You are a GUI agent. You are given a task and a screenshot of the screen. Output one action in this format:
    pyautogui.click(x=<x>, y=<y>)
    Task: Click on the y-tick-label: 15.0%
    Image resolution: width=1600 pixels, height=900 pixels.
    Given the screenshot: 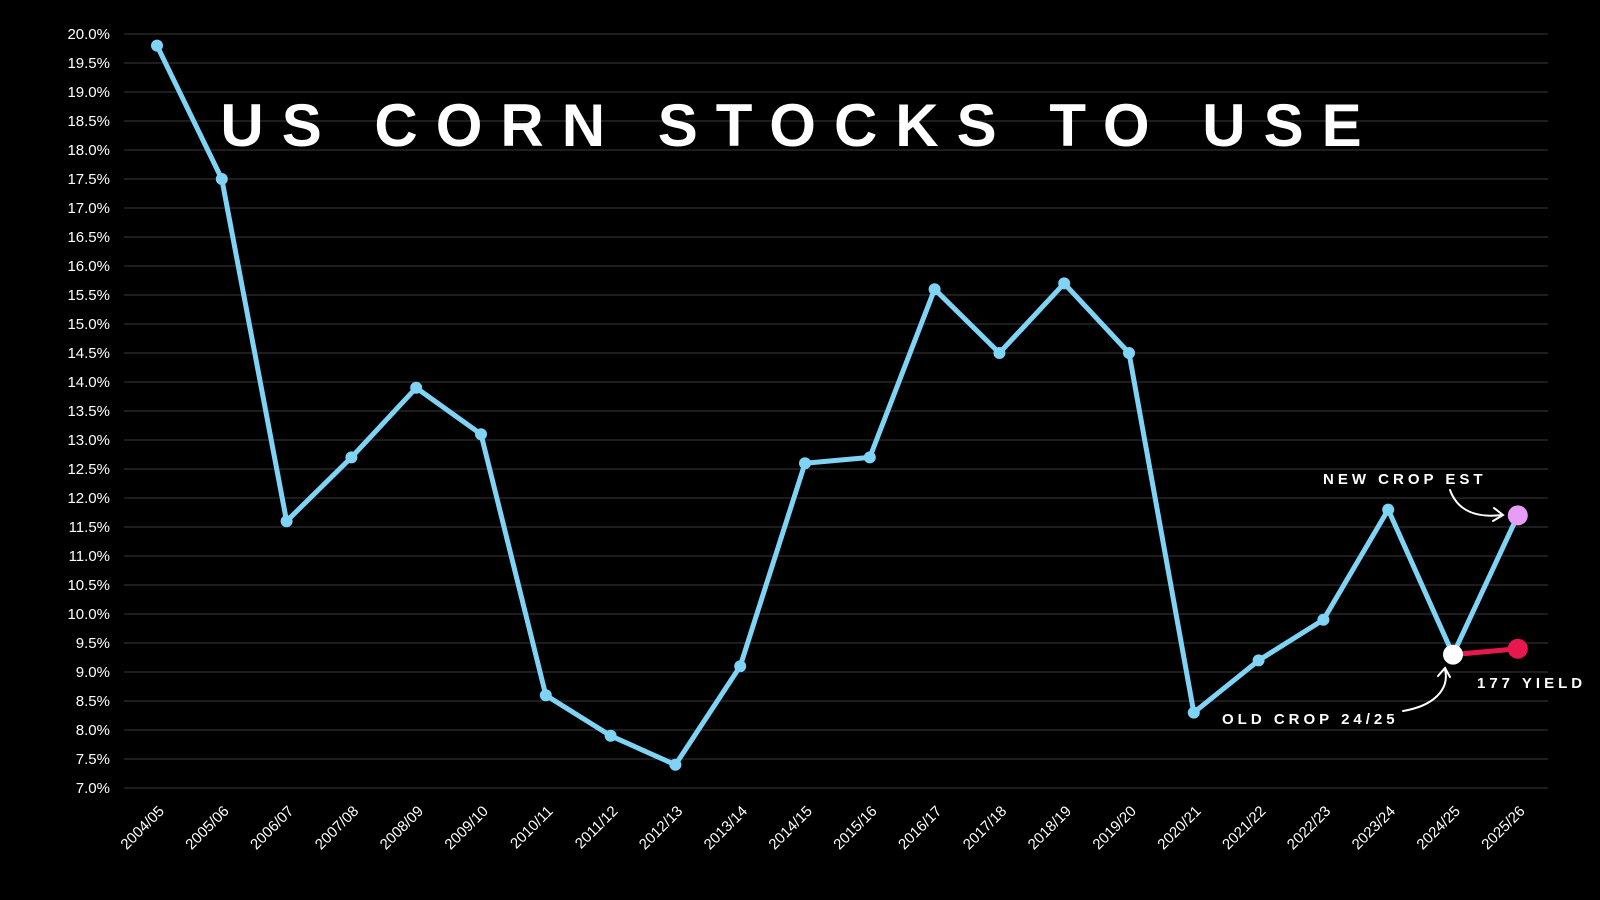 What is the action you would take?
    pyautogui.click(x=88, y=324)
    